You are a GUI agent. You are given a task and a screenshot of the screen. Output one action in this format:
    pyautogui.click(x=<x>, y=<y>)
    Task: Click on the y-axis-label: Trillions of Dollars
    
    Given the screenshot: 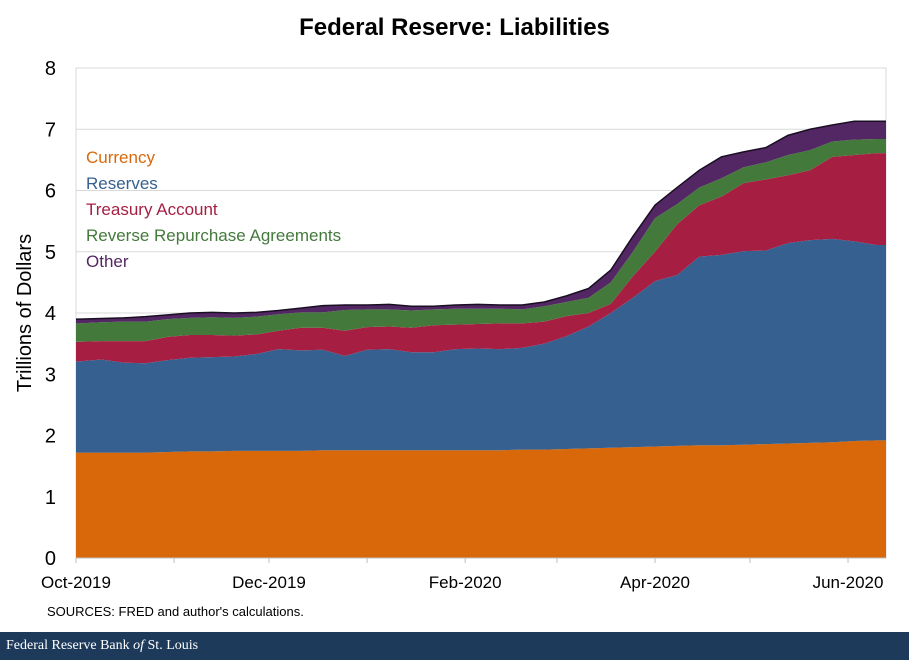 What is the action you would take?
    pyautogui.click(x=25, y=313)
    